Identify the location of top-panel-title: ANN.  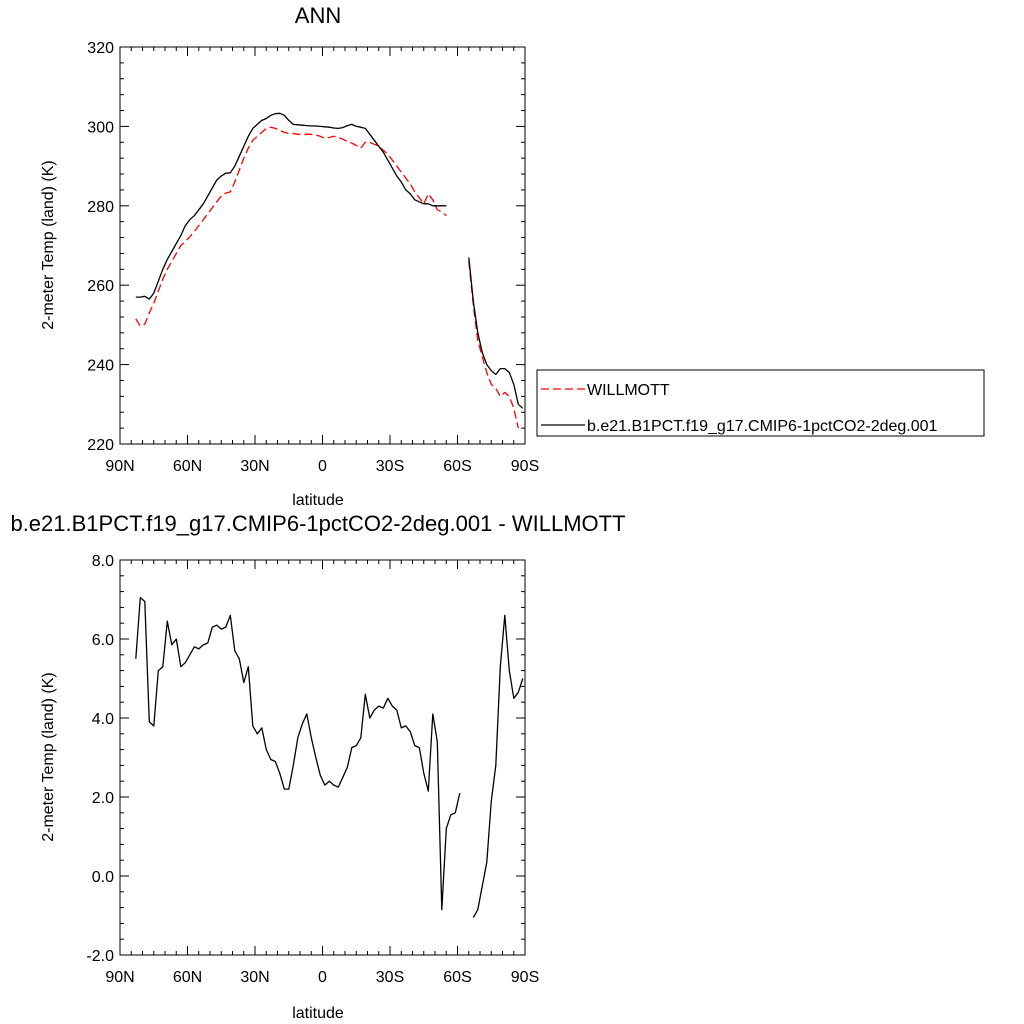
(318, 15).